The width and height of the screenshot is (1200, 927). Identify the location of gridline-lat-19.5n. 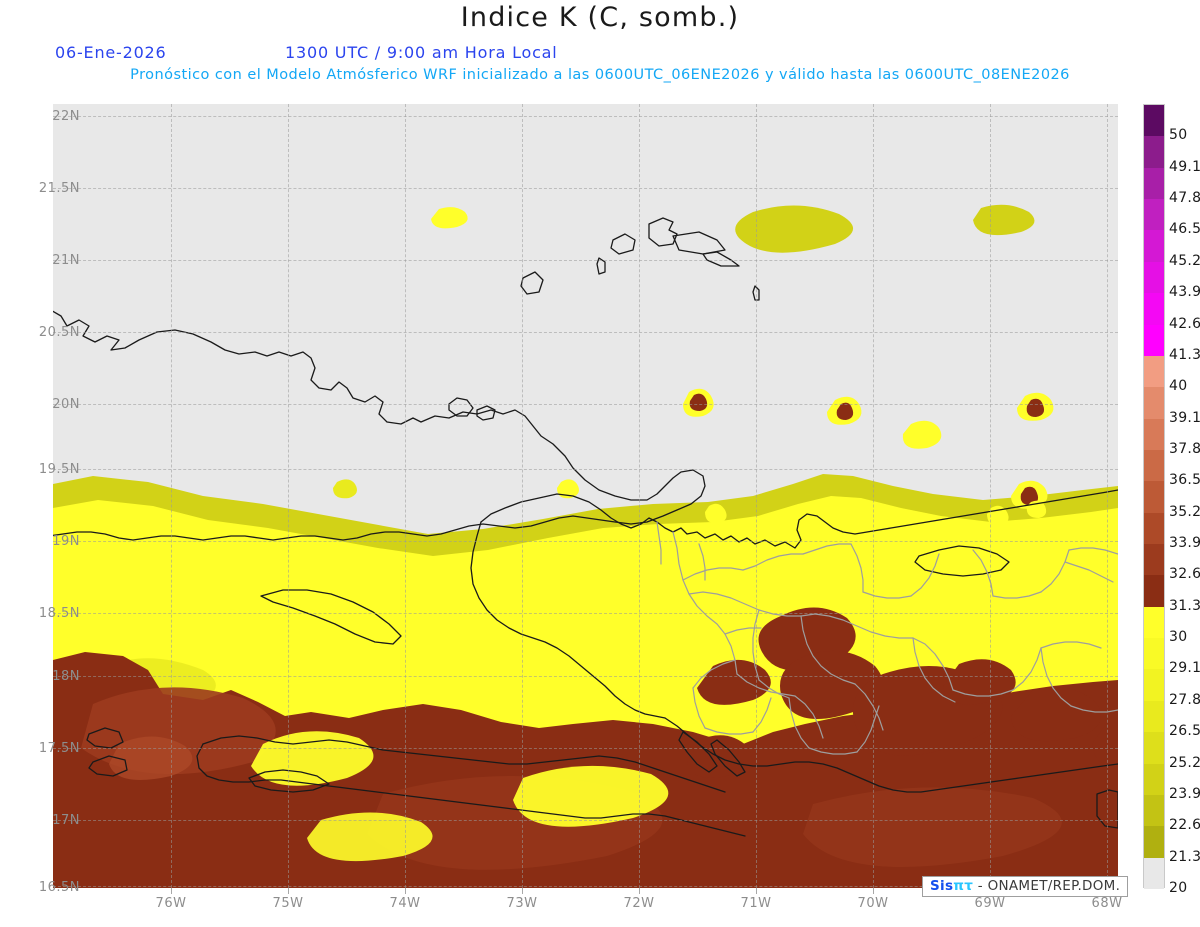
(585, 469).